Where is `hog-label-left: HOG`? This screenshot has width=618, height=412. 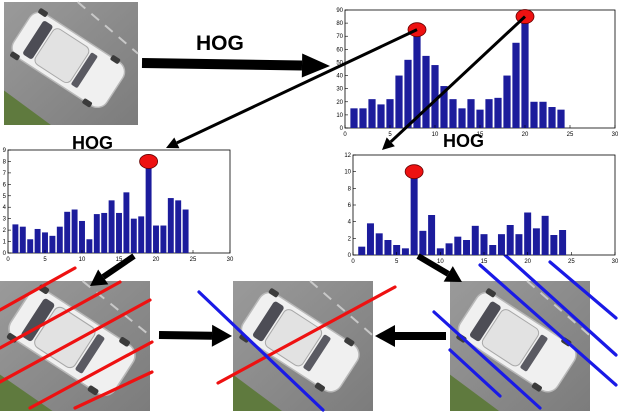 hog-label-left: HOG is located at coordinates (93, 143).